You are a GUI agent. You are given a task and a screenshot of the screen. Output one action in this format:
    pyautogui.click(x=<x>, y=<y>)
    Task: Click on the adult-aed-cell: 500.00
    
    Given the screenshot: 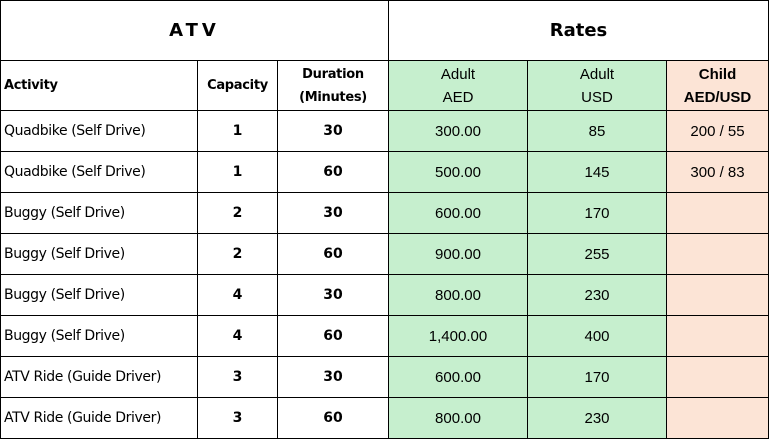 What is the action you would take?
    pyautogui.click(x=458, y=172)
    